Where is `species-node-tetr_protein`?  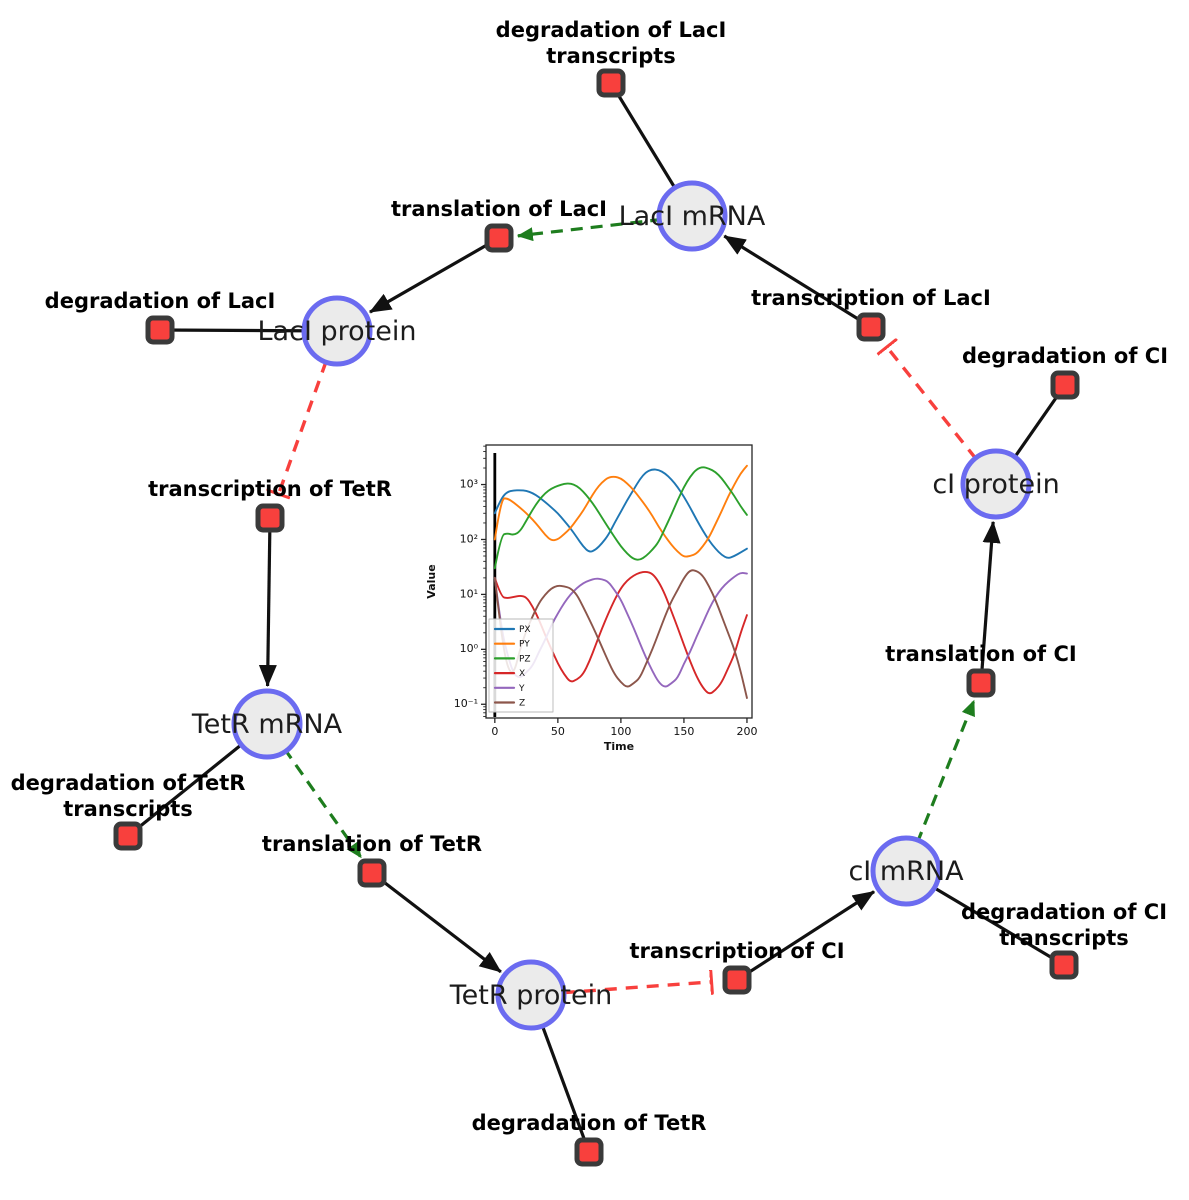
species-node-tetr_protein is located at coordinates (531, 995).